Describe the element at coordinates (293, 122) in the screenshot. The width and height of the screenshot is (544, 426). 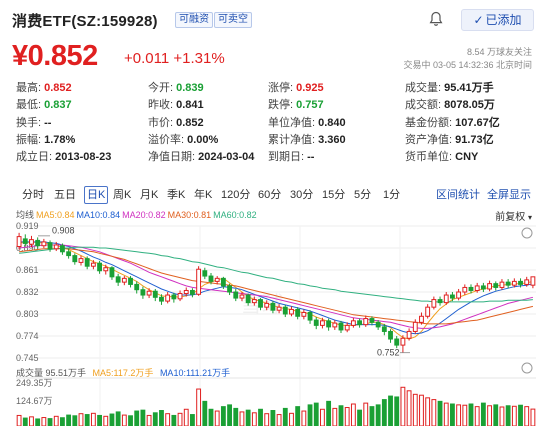
I see `quote-label: 单位净值:` at that location.